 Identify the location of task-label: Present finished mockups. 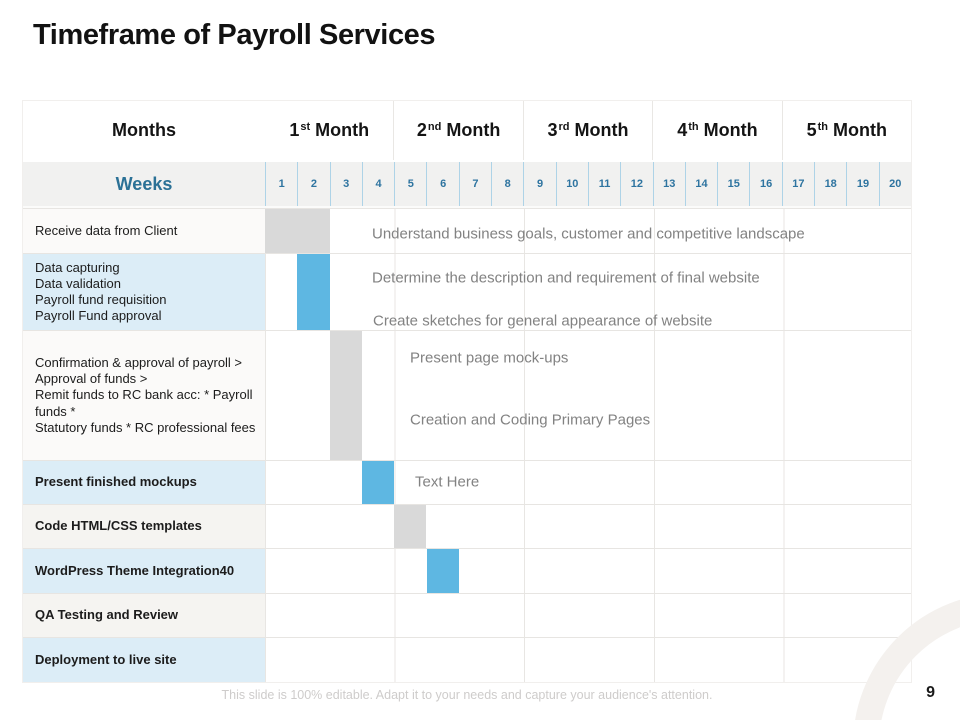
(144, 482).